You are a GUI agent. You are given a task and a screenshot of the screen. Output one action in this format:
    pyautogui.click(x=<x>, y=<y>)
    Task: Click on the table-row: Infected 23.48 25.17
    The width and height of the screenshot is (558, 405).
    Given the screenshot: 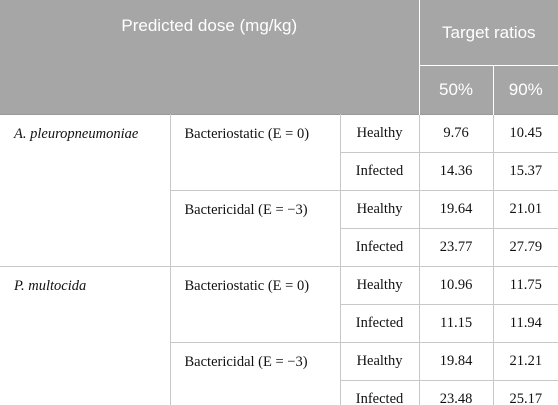 What is the action you would take?
    pyautogui.click(x=279, y=392)
    